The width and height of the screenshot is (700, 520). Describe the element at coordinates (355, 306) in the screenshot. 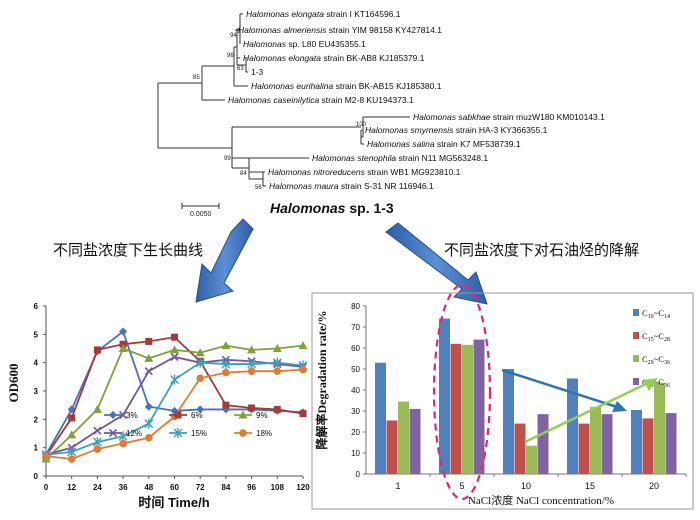

I see `y-tick-label: 80` at that location.